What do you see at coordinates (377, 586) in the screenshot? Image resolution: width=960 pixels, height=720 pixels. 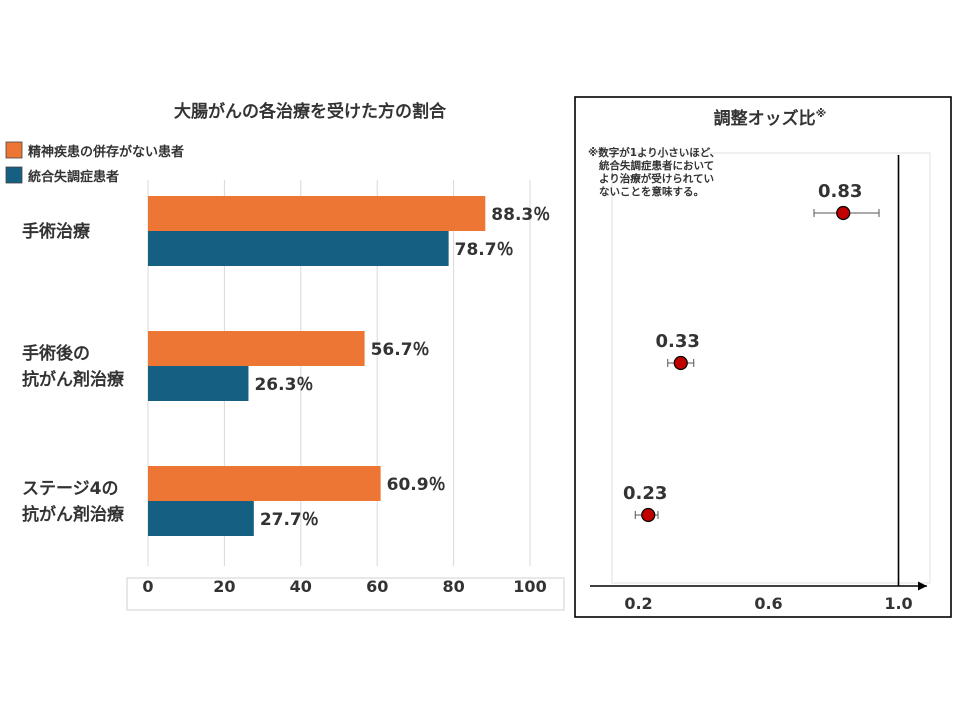 I see `bar-x-tick-label: 60` at bounding box center [377, 586].